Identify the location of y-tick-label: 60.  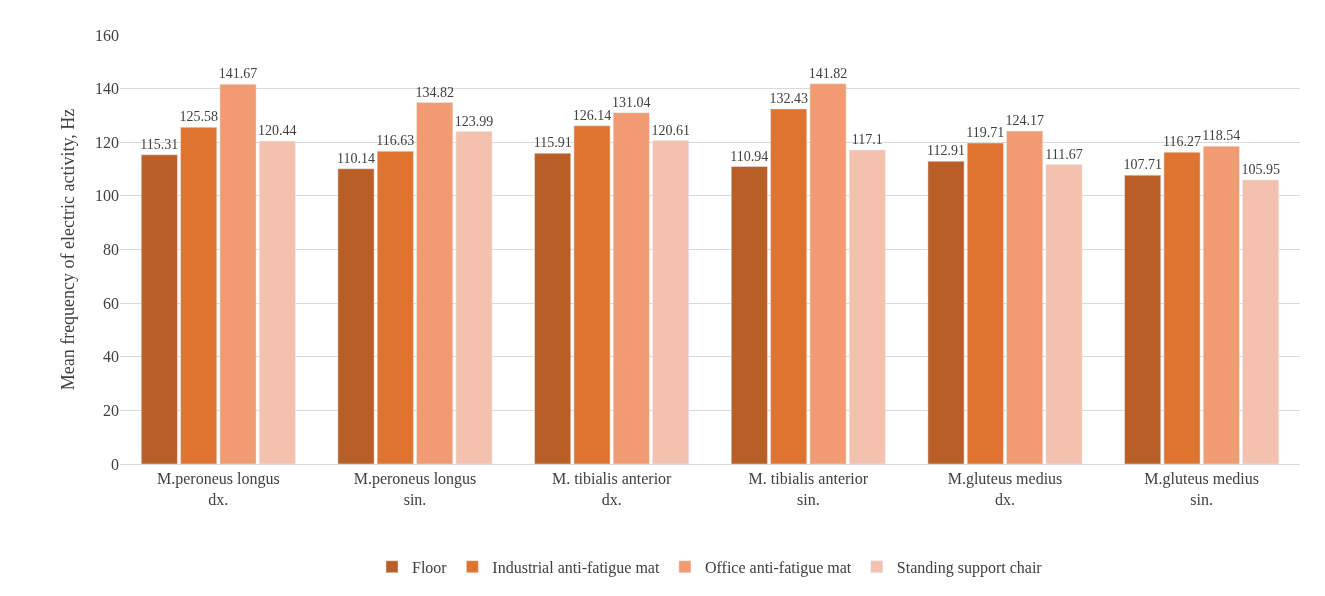
(111, 303).